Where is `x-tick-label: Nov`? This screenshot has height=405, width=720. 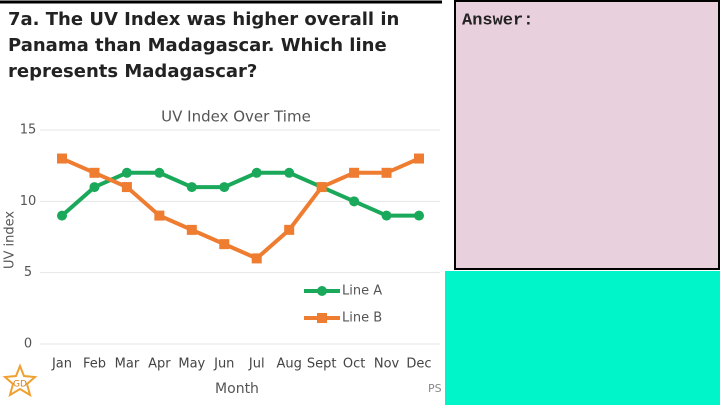
x-tick-label: Nov is located at coordinates (387, 364).